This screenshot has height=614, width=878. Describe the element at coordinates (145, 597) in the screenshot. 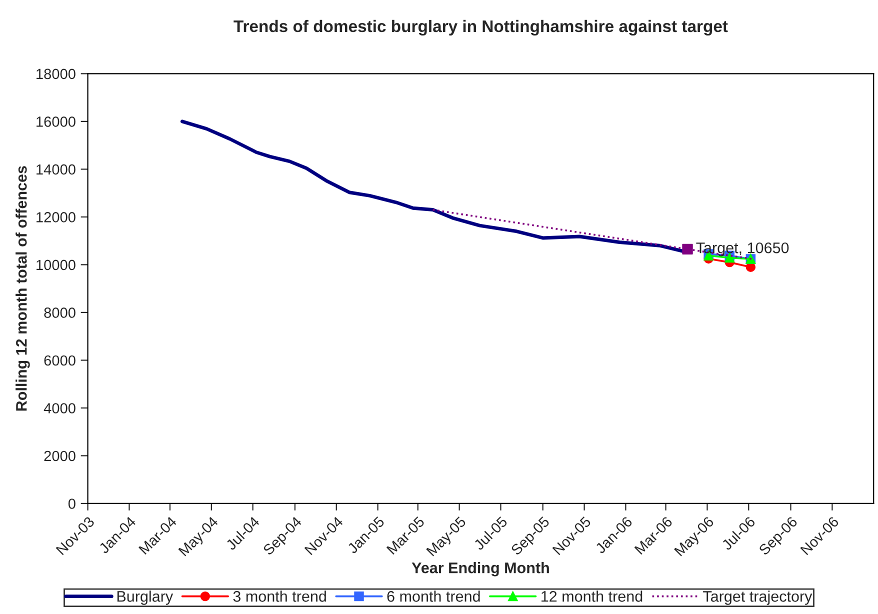

I see `legend-label: Burglary` at that location.